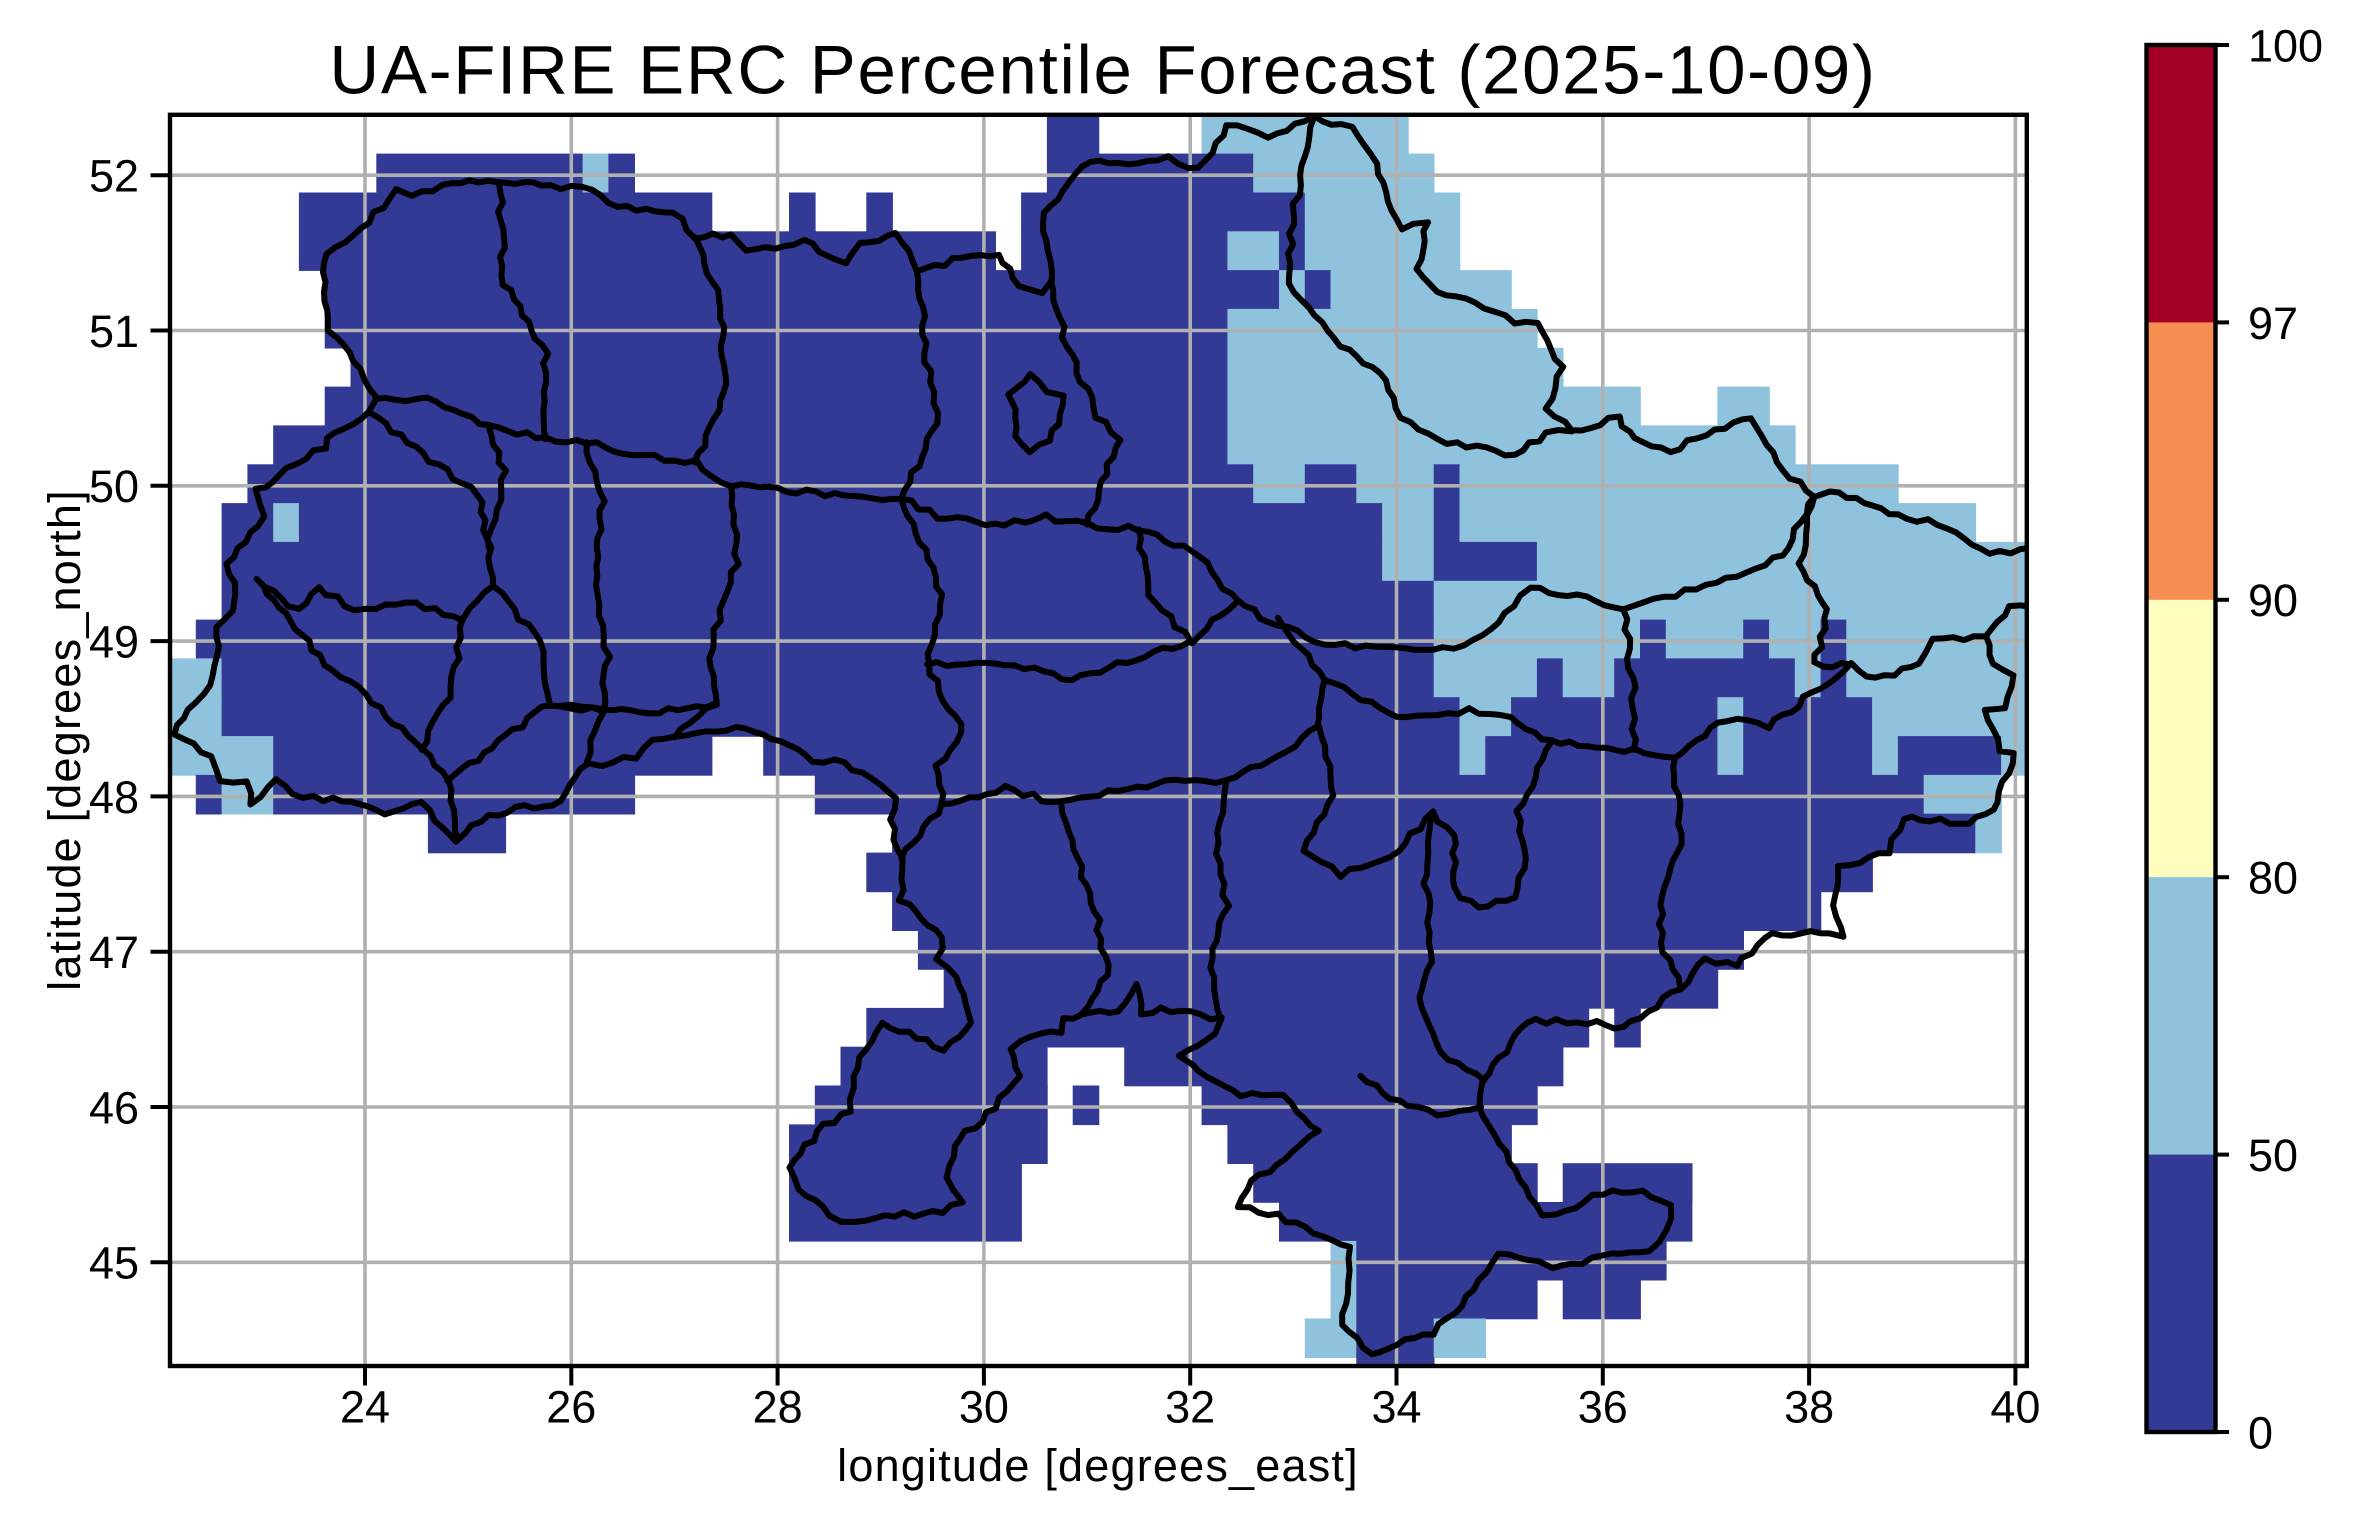 Image resolution: width=2354 pixels, height=1522 pixels. Describe the element at coordinates (114, 331) in the screenshot. I see `svg-text: 51` at that location.